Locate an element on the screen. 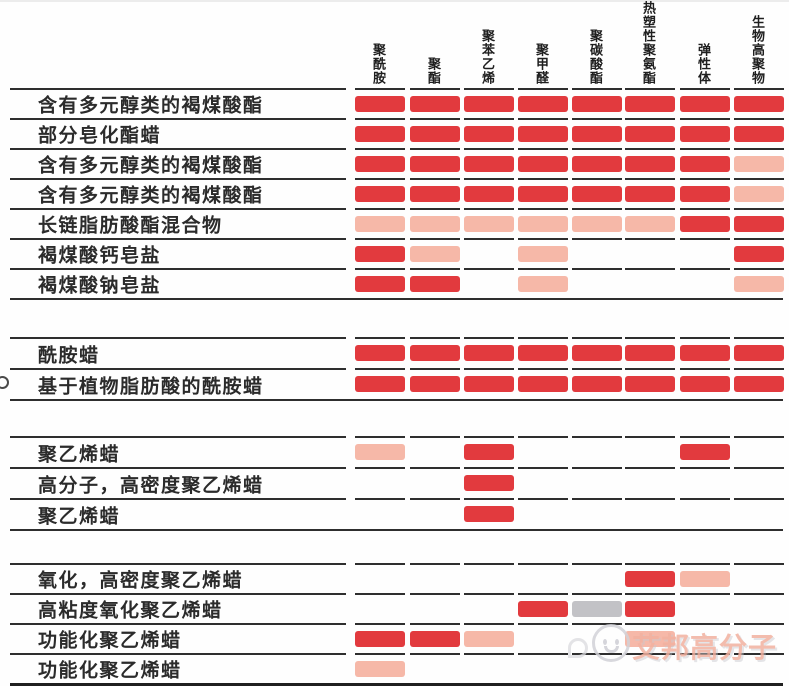  table-row: 高粘度氧化聚乙烯蜡 is located at coordinates (394, 608).